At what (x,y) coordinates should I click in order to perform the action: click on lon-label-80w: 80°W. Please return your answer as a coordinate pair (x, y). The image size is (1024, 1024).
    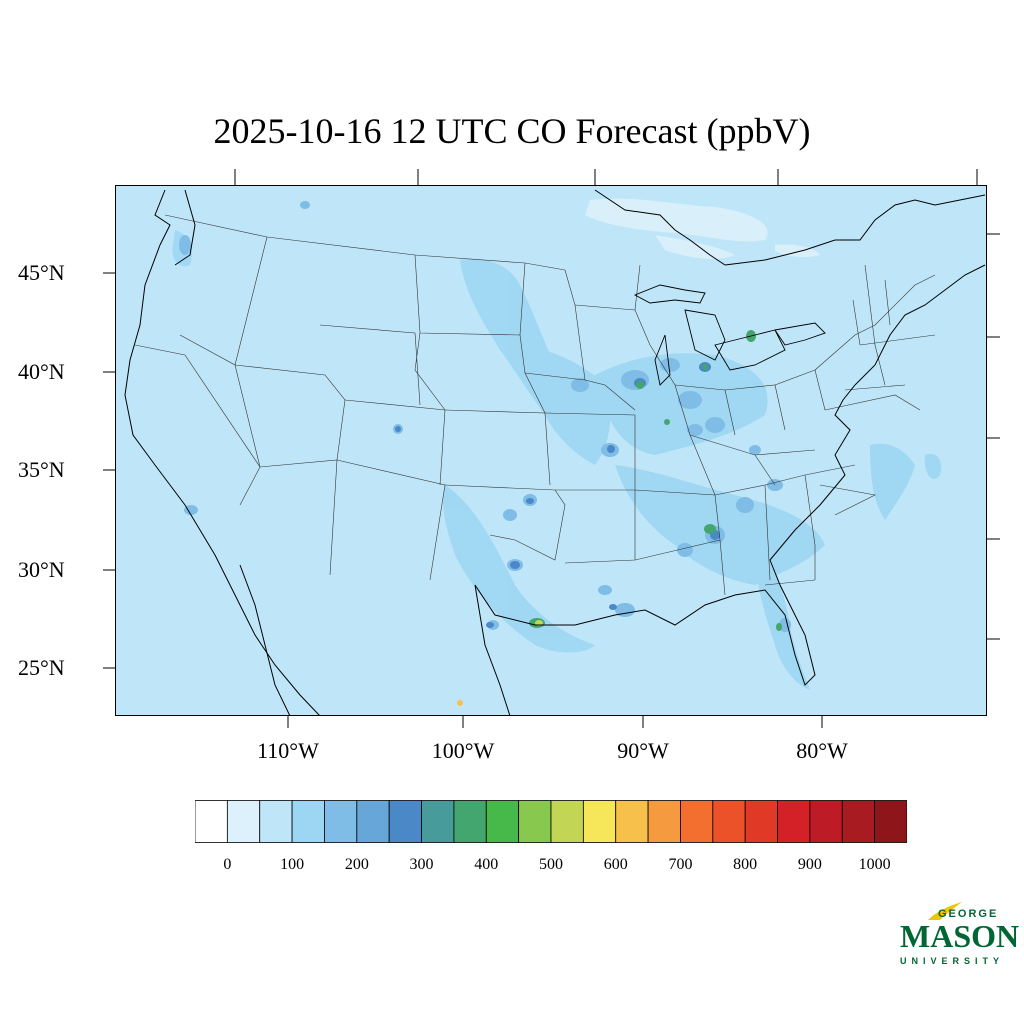
    Looking at the image, I should click on (822, 750).